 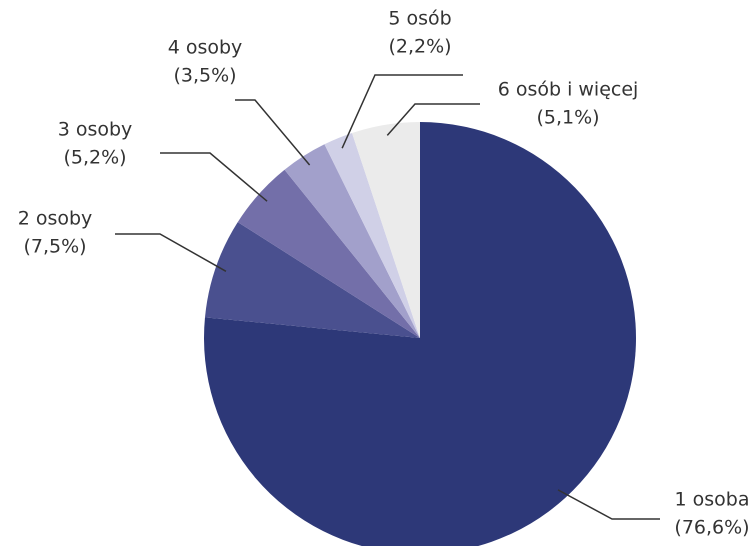 What do you see at coordinates (568, 90) in the screenshot?
I see `slice-label: 6 osób i więcej` at bounding box center [568, 90].